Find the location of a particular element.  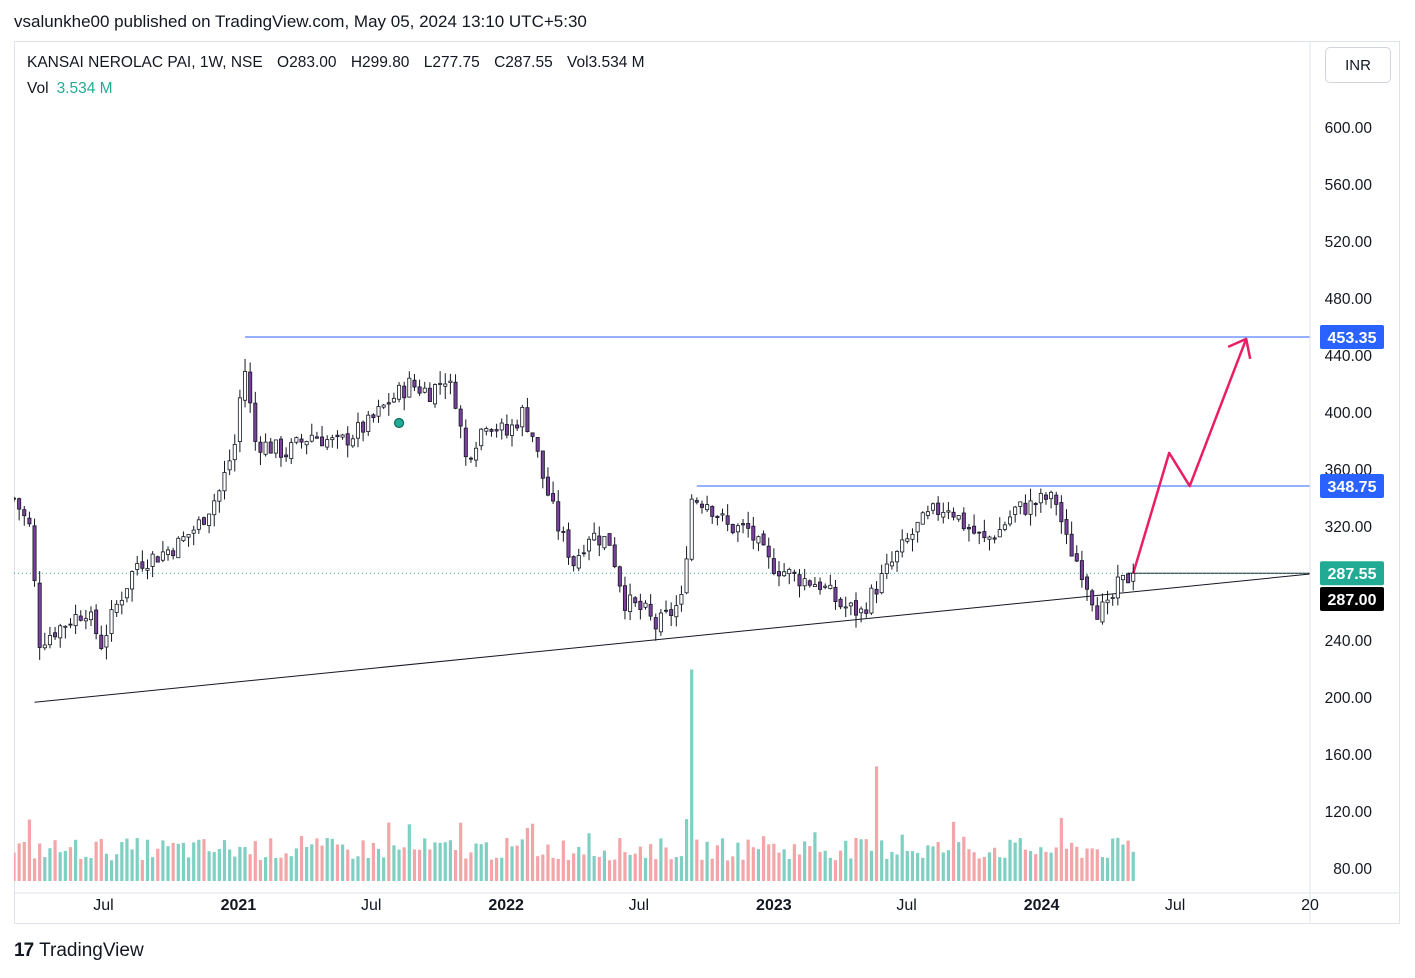

price-tag-label: 287.55 is located at coordinates (1352, 574).